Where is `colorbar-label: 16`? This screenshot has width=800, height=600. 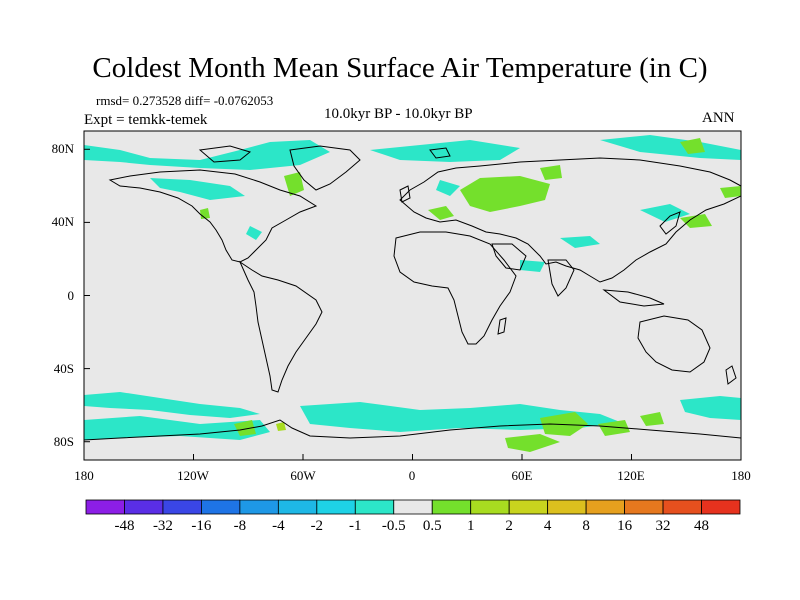 colorbar-label: 16 is located at coordinates (625, 526).